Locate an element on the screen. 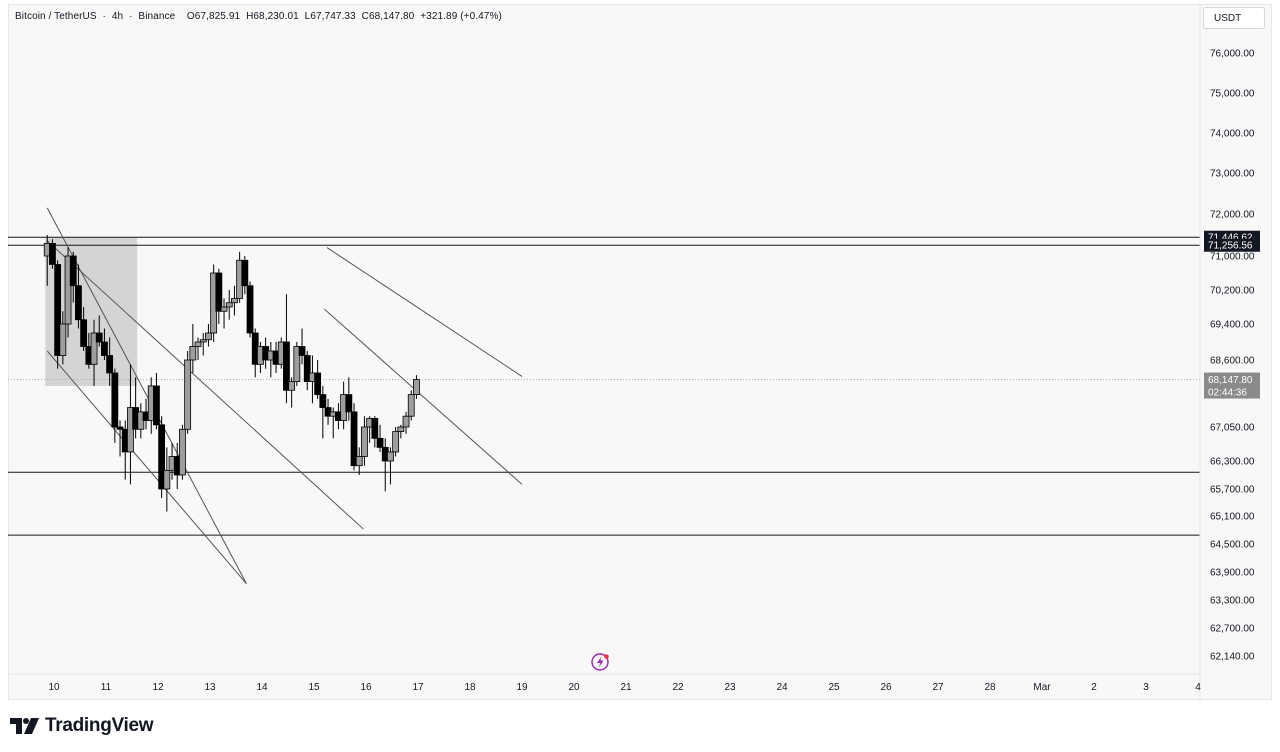 The image size is (1280, 752). tradingview-logo-icon is located at coordinates (24, 726).